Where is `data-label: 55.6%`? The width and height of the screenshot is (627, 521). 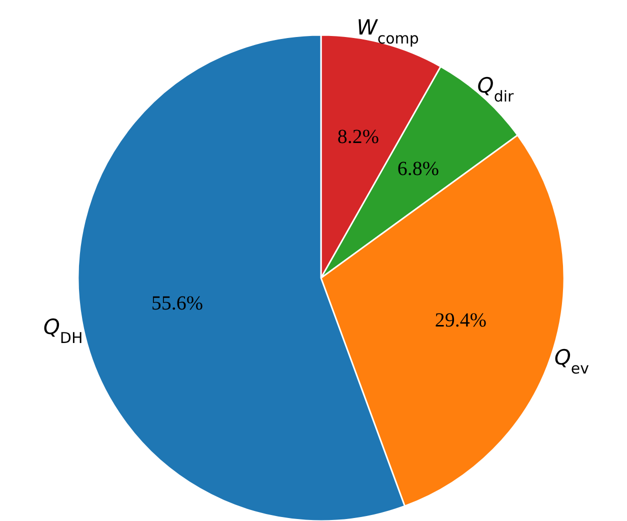
data-label: 55.6% is located at coordinates (177, 303).